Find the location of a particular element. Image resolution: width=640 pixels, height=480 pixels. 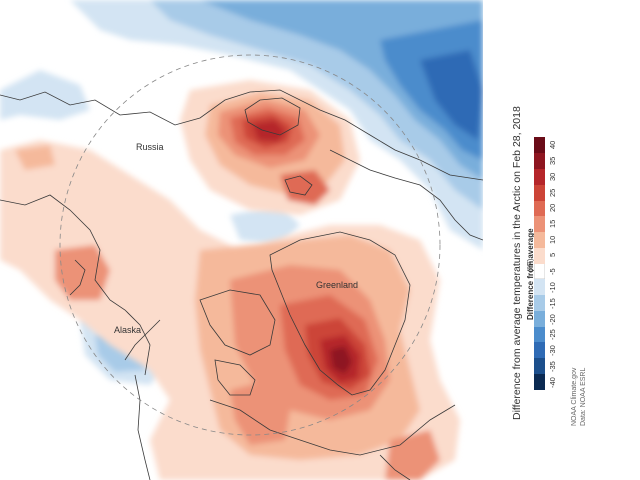

alaska-label: Alaska is located at coordinates (128, 330).